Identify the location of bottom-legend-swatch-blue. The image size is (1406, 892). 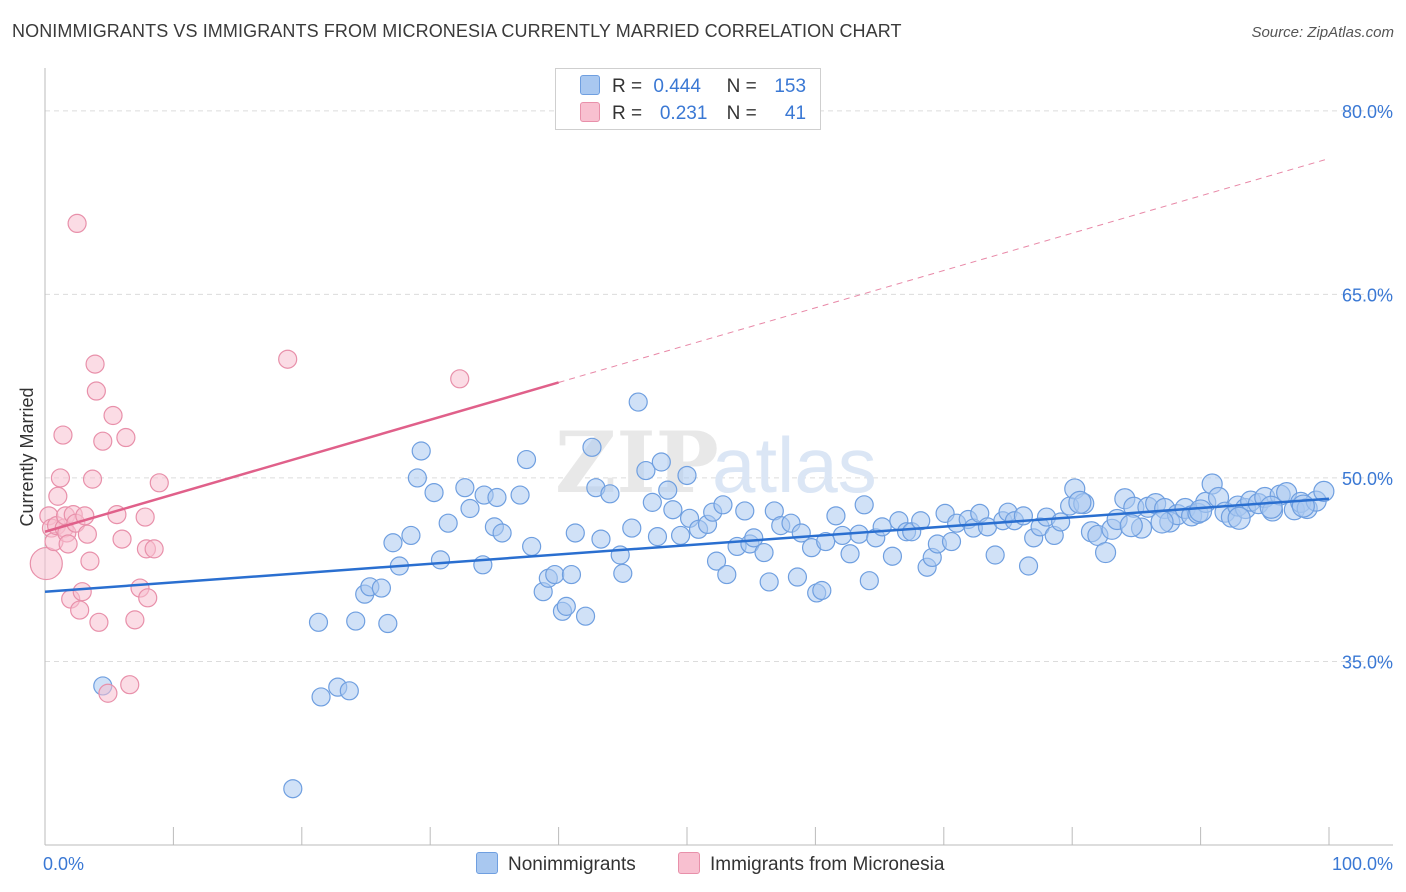
(487, 863).